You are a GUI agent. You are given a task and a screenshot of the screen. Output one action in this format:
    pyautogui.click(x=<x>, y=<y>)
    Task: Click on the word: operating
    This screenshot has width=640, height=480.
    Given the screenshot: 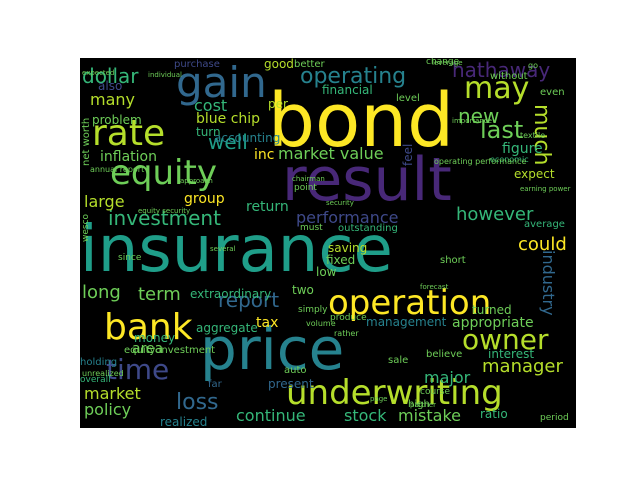 What is the action you would take?
    pyautogui.click(x=353, y=76)
    